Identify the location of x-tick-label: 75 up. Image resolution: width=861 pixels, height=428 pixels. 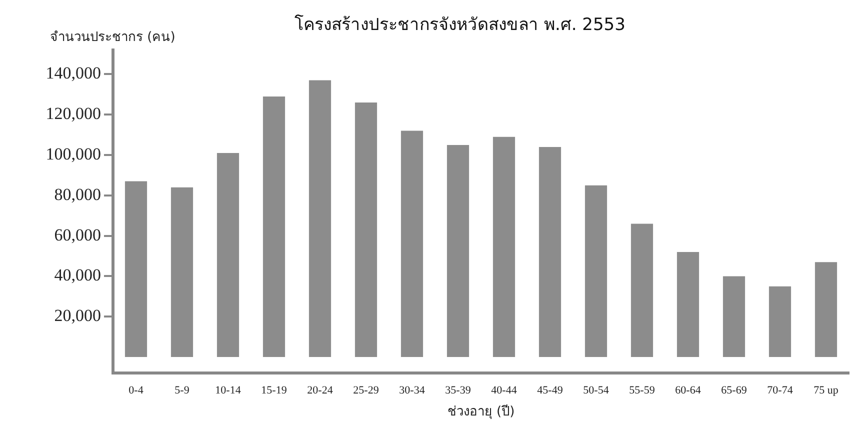
(826, 390).